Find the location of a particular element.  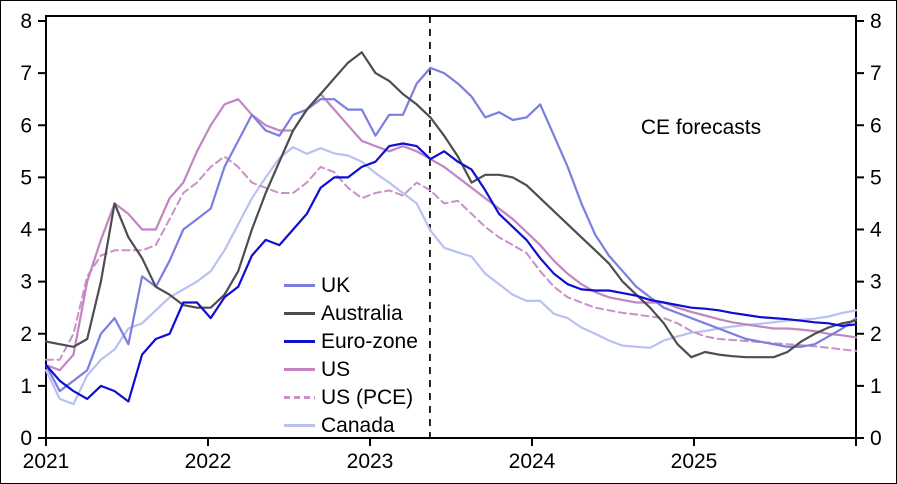

legend-label: US is located at coordinates (336, 369).